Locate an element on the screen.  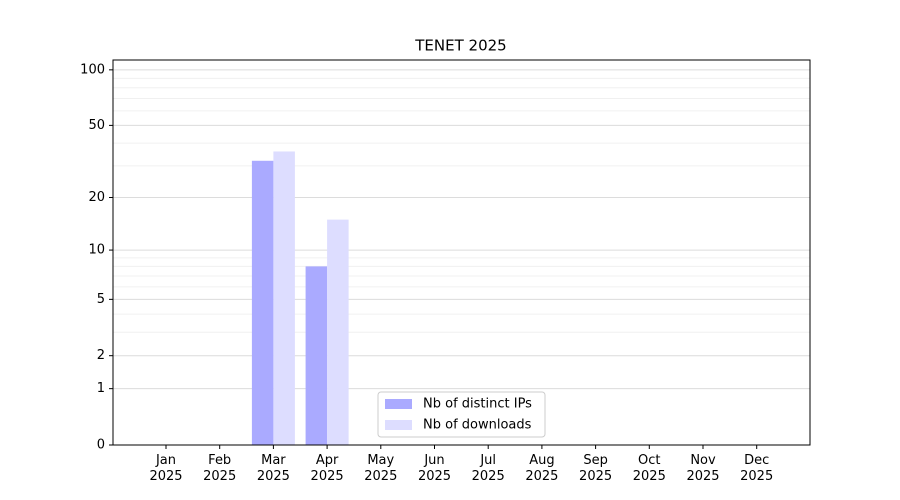
legend: Nb of distinct IPs Nb of downloads is located at coordinates (461, 414).